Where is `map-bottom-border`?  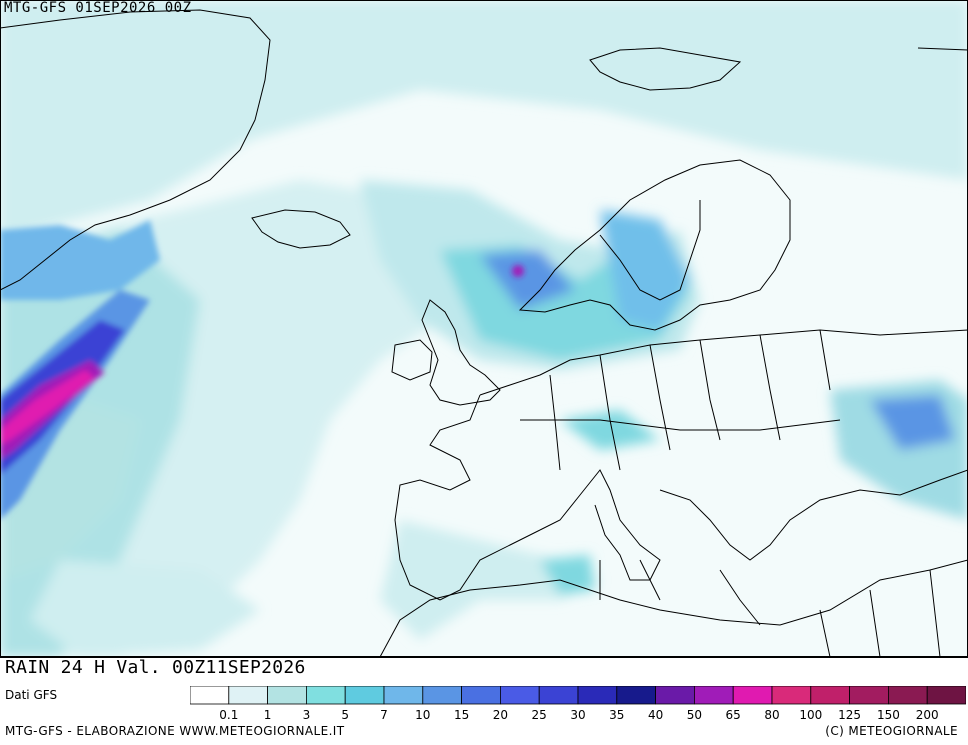 map-bottom-border is located at coordinates (484, 657).